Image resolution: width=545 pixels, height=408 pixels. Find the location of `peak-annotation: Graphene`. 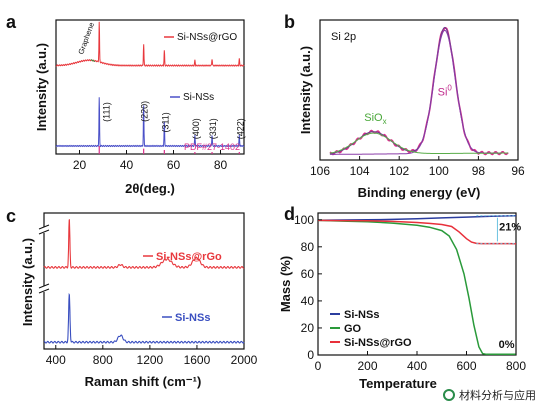

peak-annotation: Graphene is located at coordinates (86, 38).